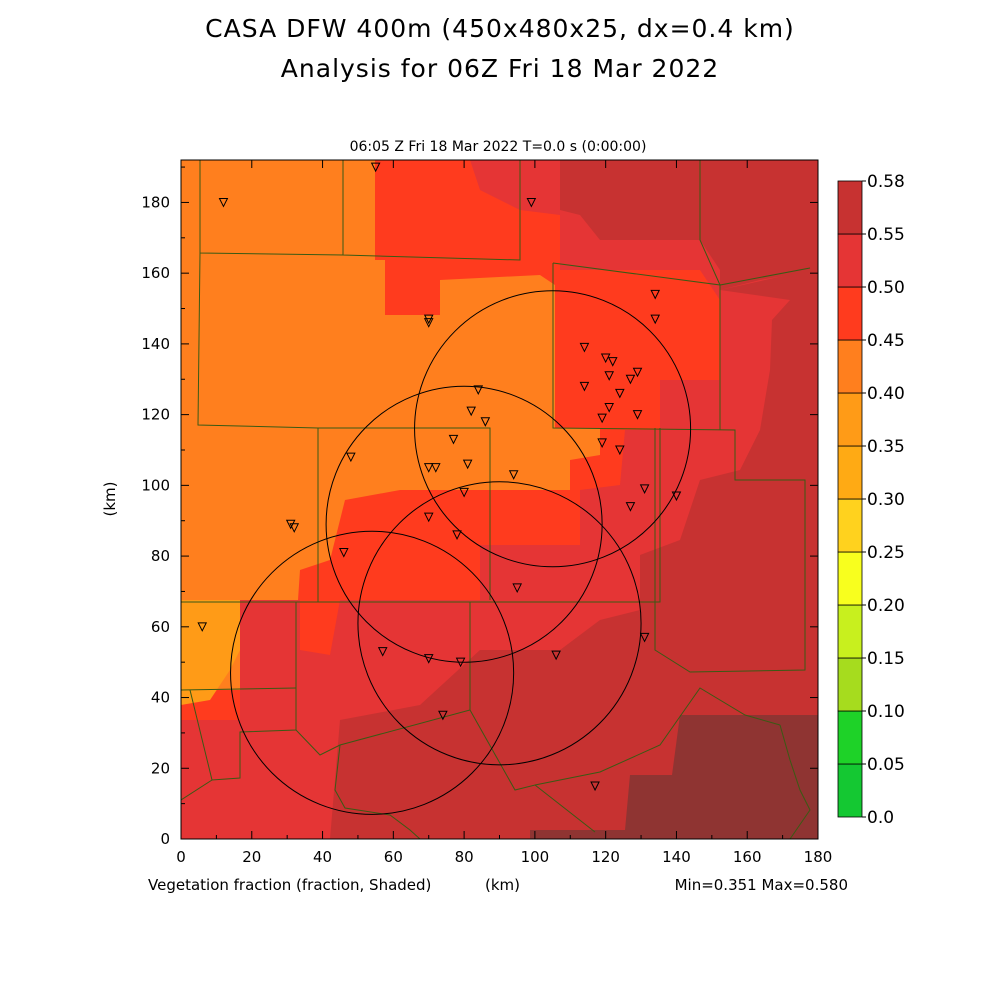  I want to click on colorbar-label: 0.50, so click(886, 288).